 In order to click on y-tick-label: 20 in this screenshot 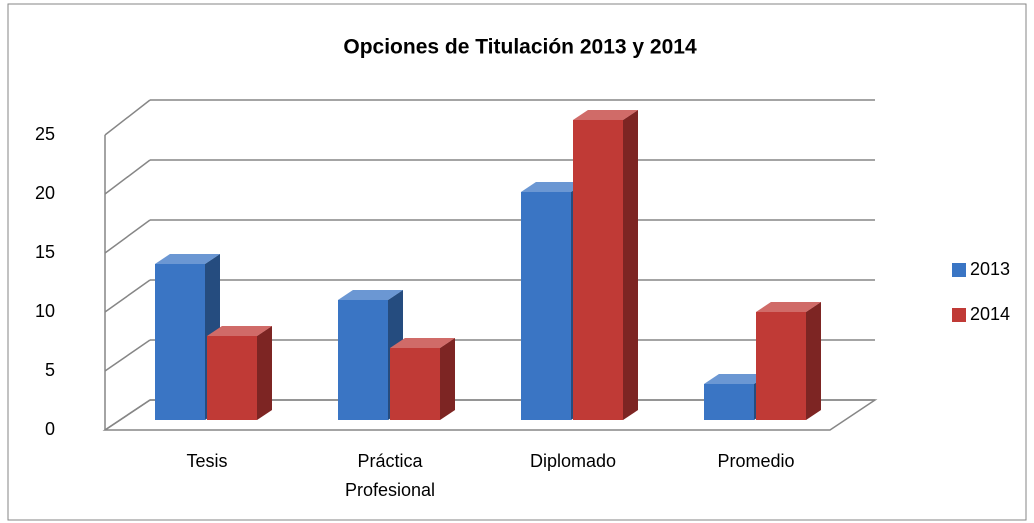, I will do `click(45, 193)`.